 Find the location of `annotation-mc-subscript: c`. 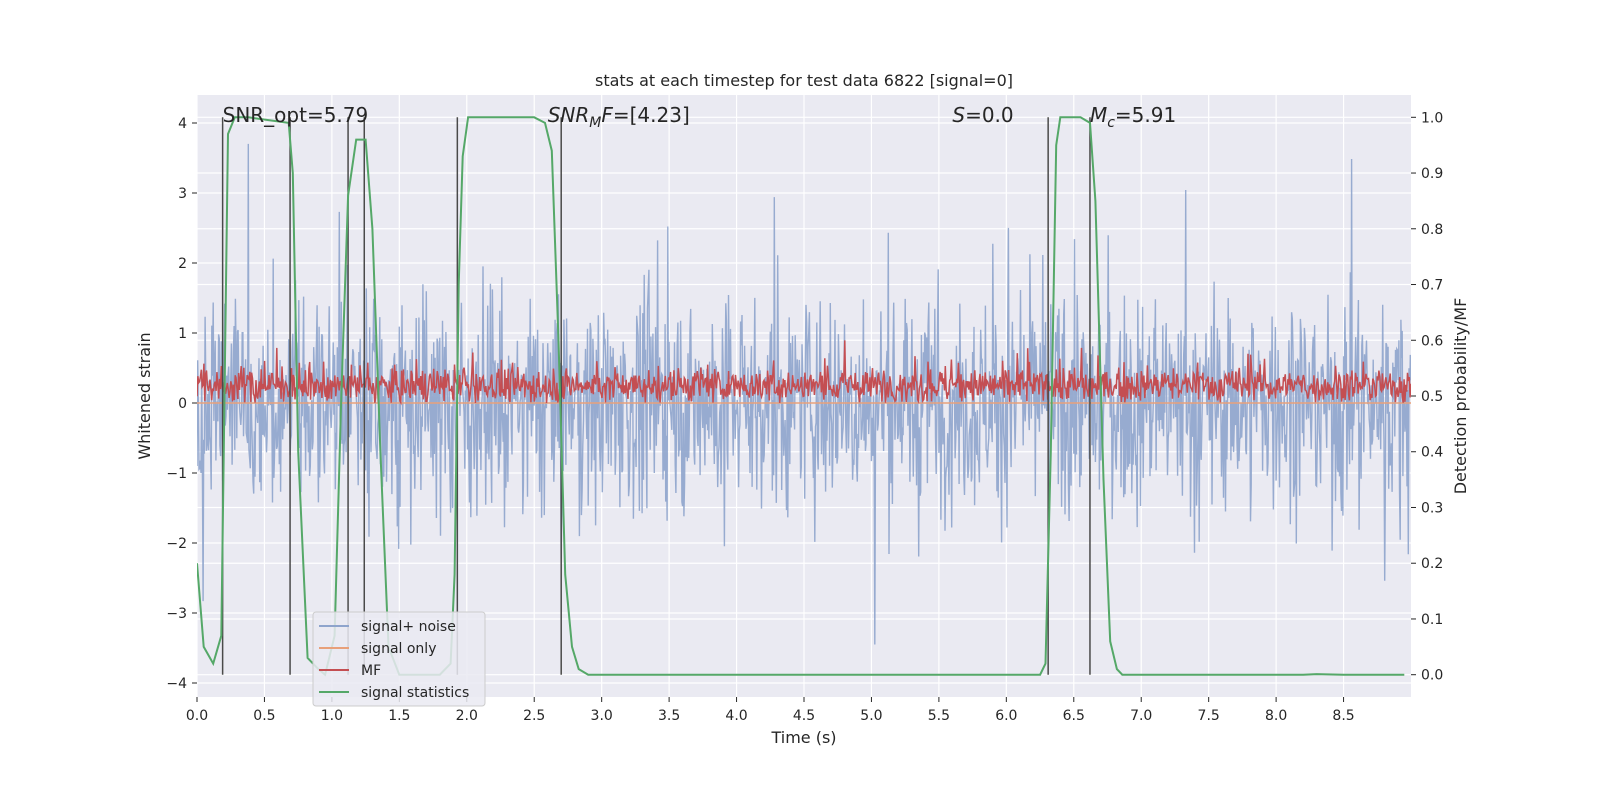

annotation-mc-subscript: c is located at coordinates (1111, 123).